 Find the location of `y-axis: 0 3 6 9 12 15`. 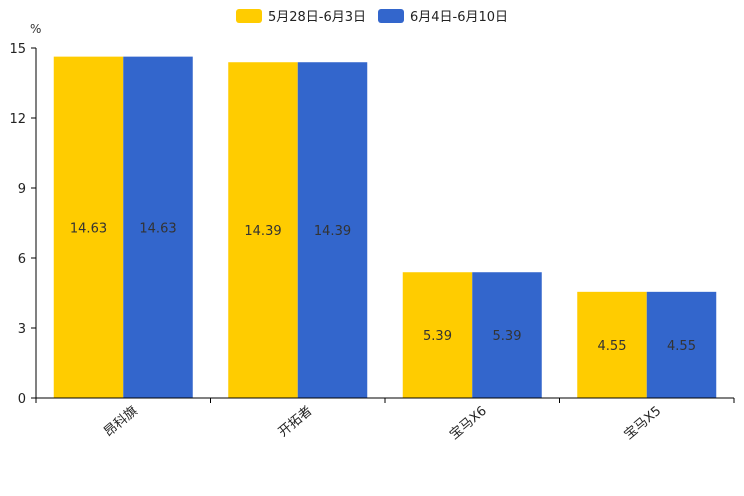

y-axis: 0 3 6 9 12 15 is located at coordinates (23, 224).